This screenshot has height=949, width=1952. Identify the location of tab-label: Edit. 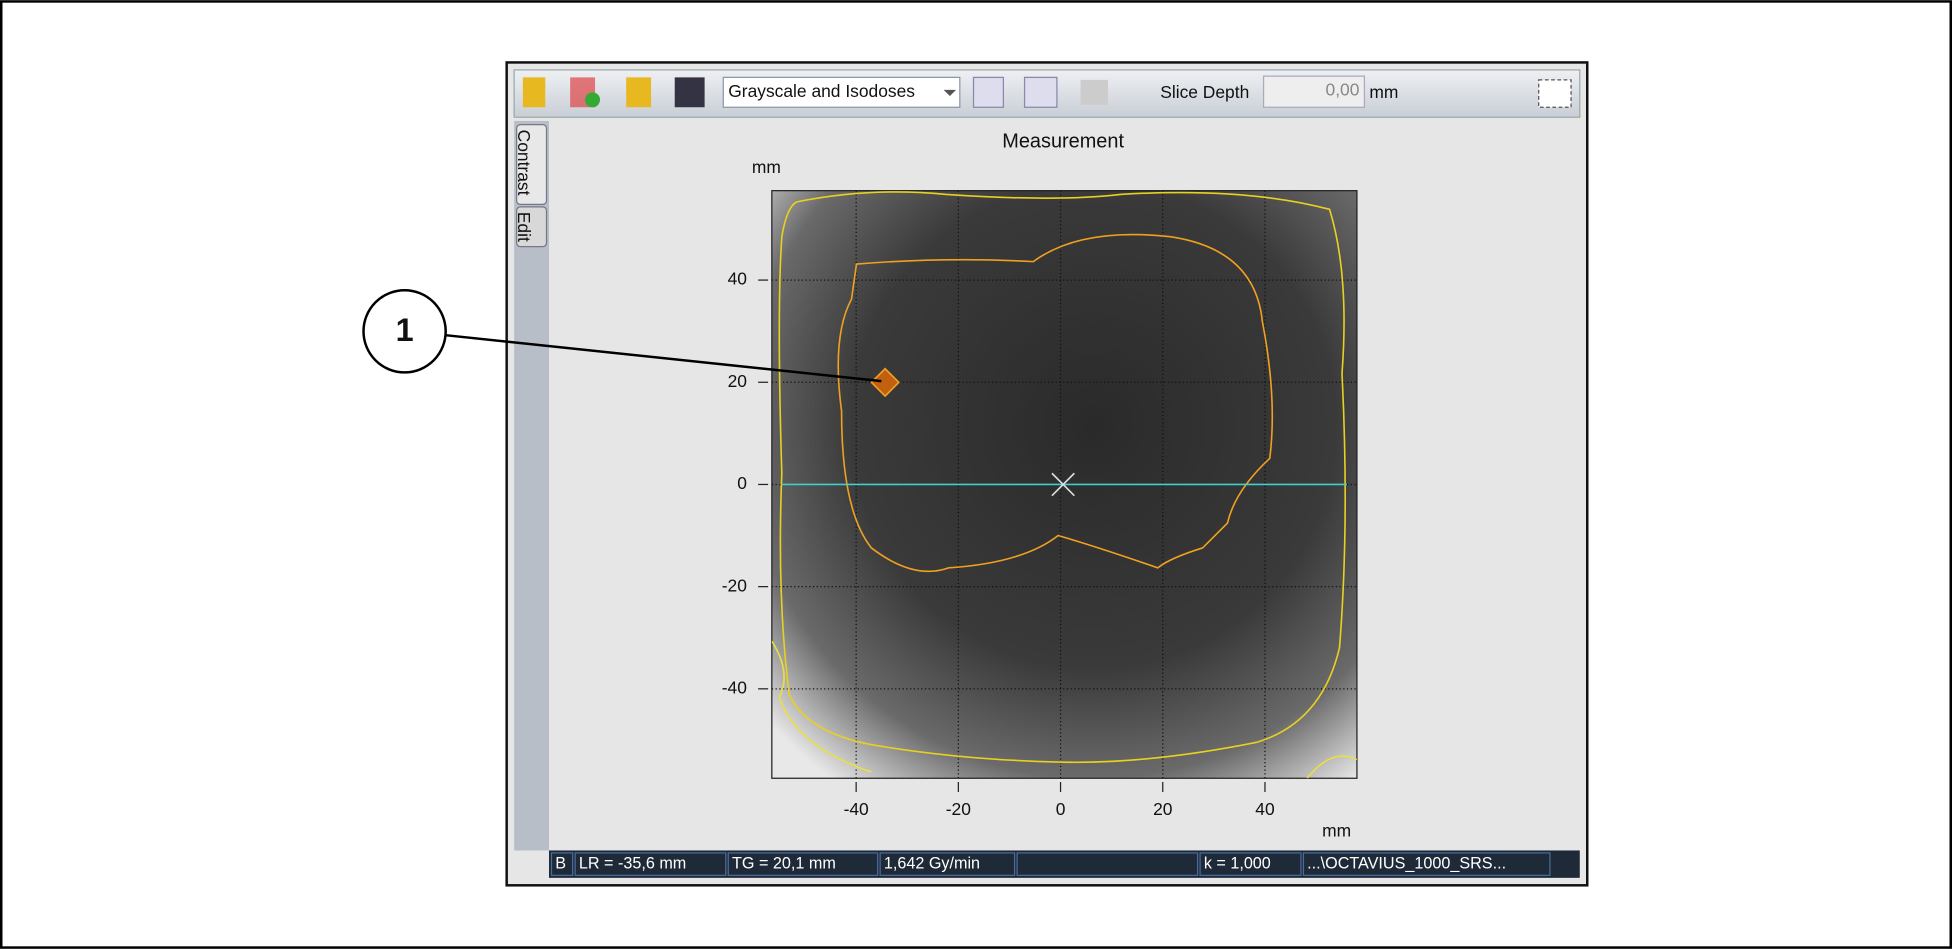
(524, 227).